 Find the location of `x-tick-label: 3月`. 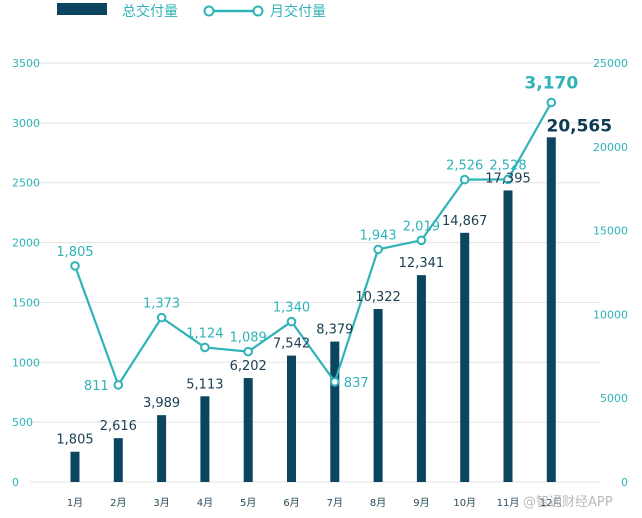

x-tick-label: 3月 is located at coordinates (161, 503).